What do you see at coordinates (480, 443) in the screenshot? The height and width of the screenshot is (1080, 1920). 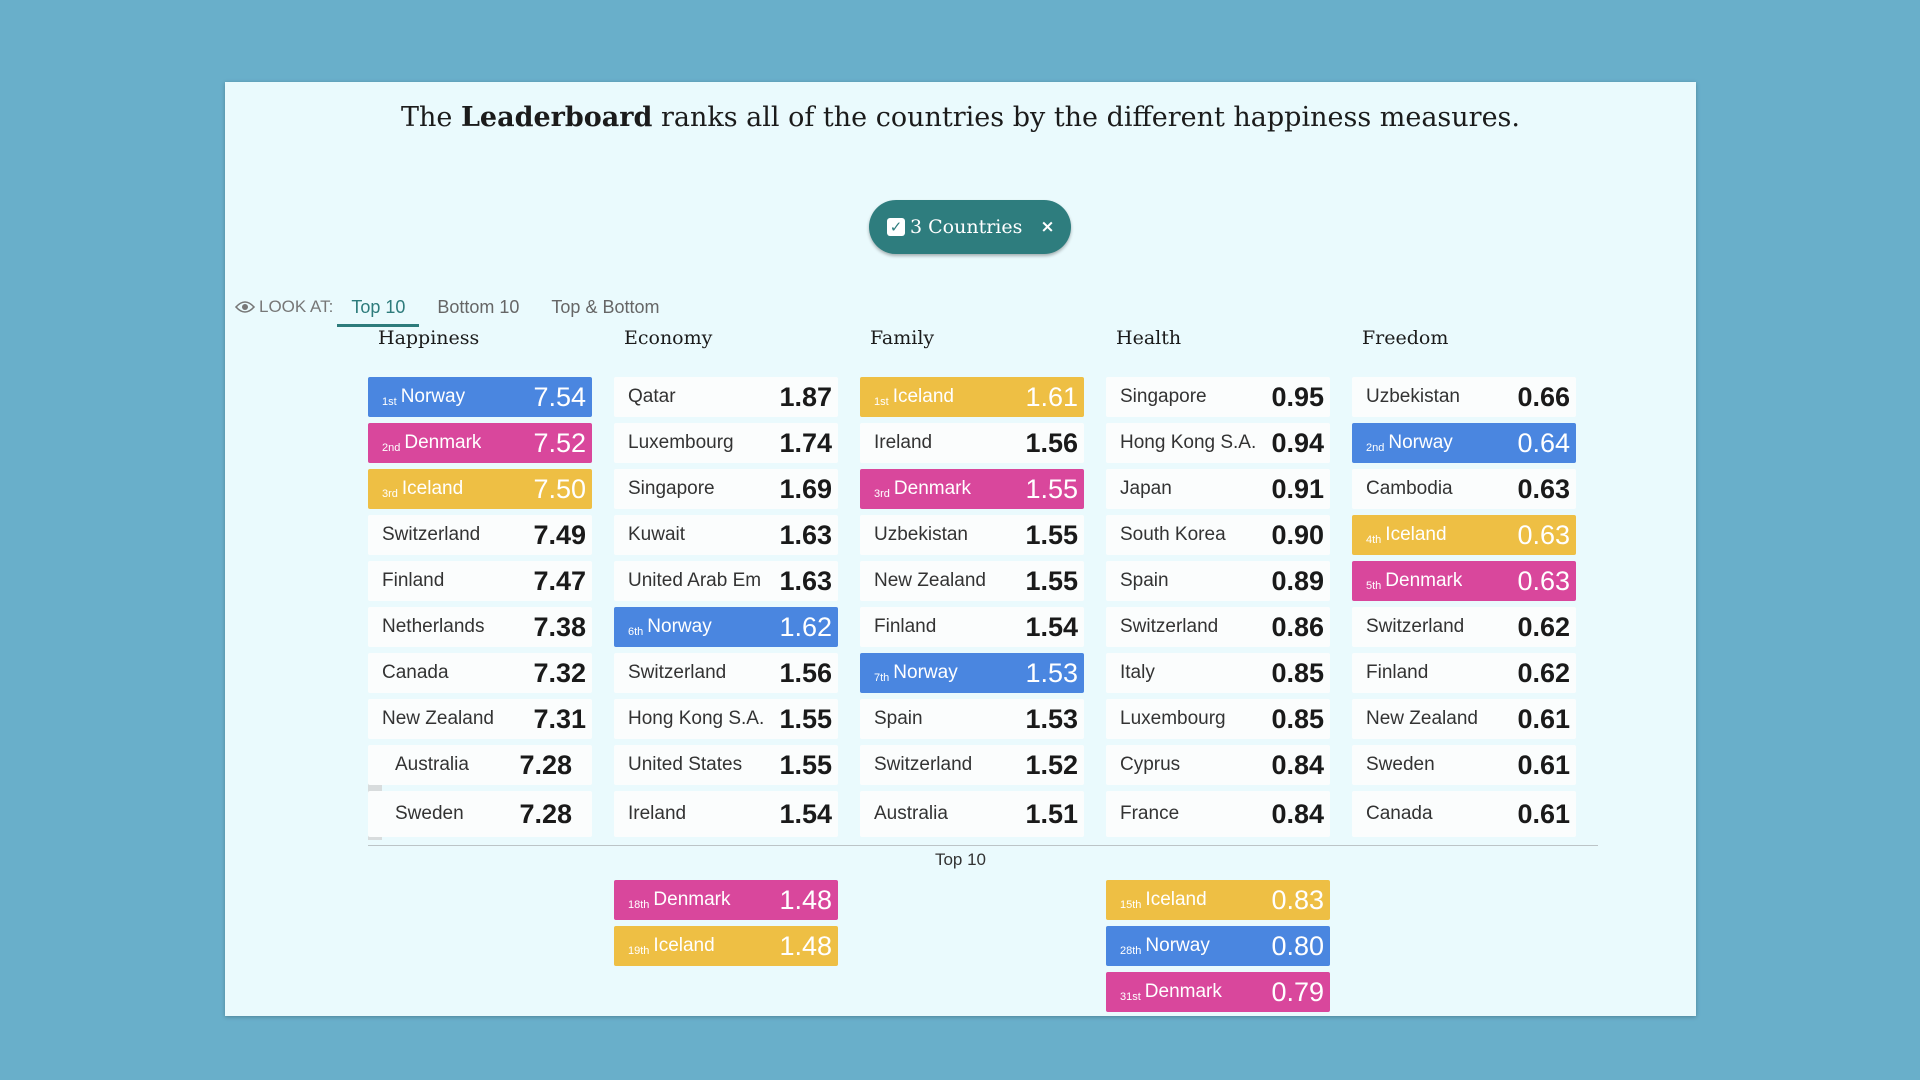 I see `leaderboard-row: 2nd Denmark 7.52` at bounding box center [480, 443].